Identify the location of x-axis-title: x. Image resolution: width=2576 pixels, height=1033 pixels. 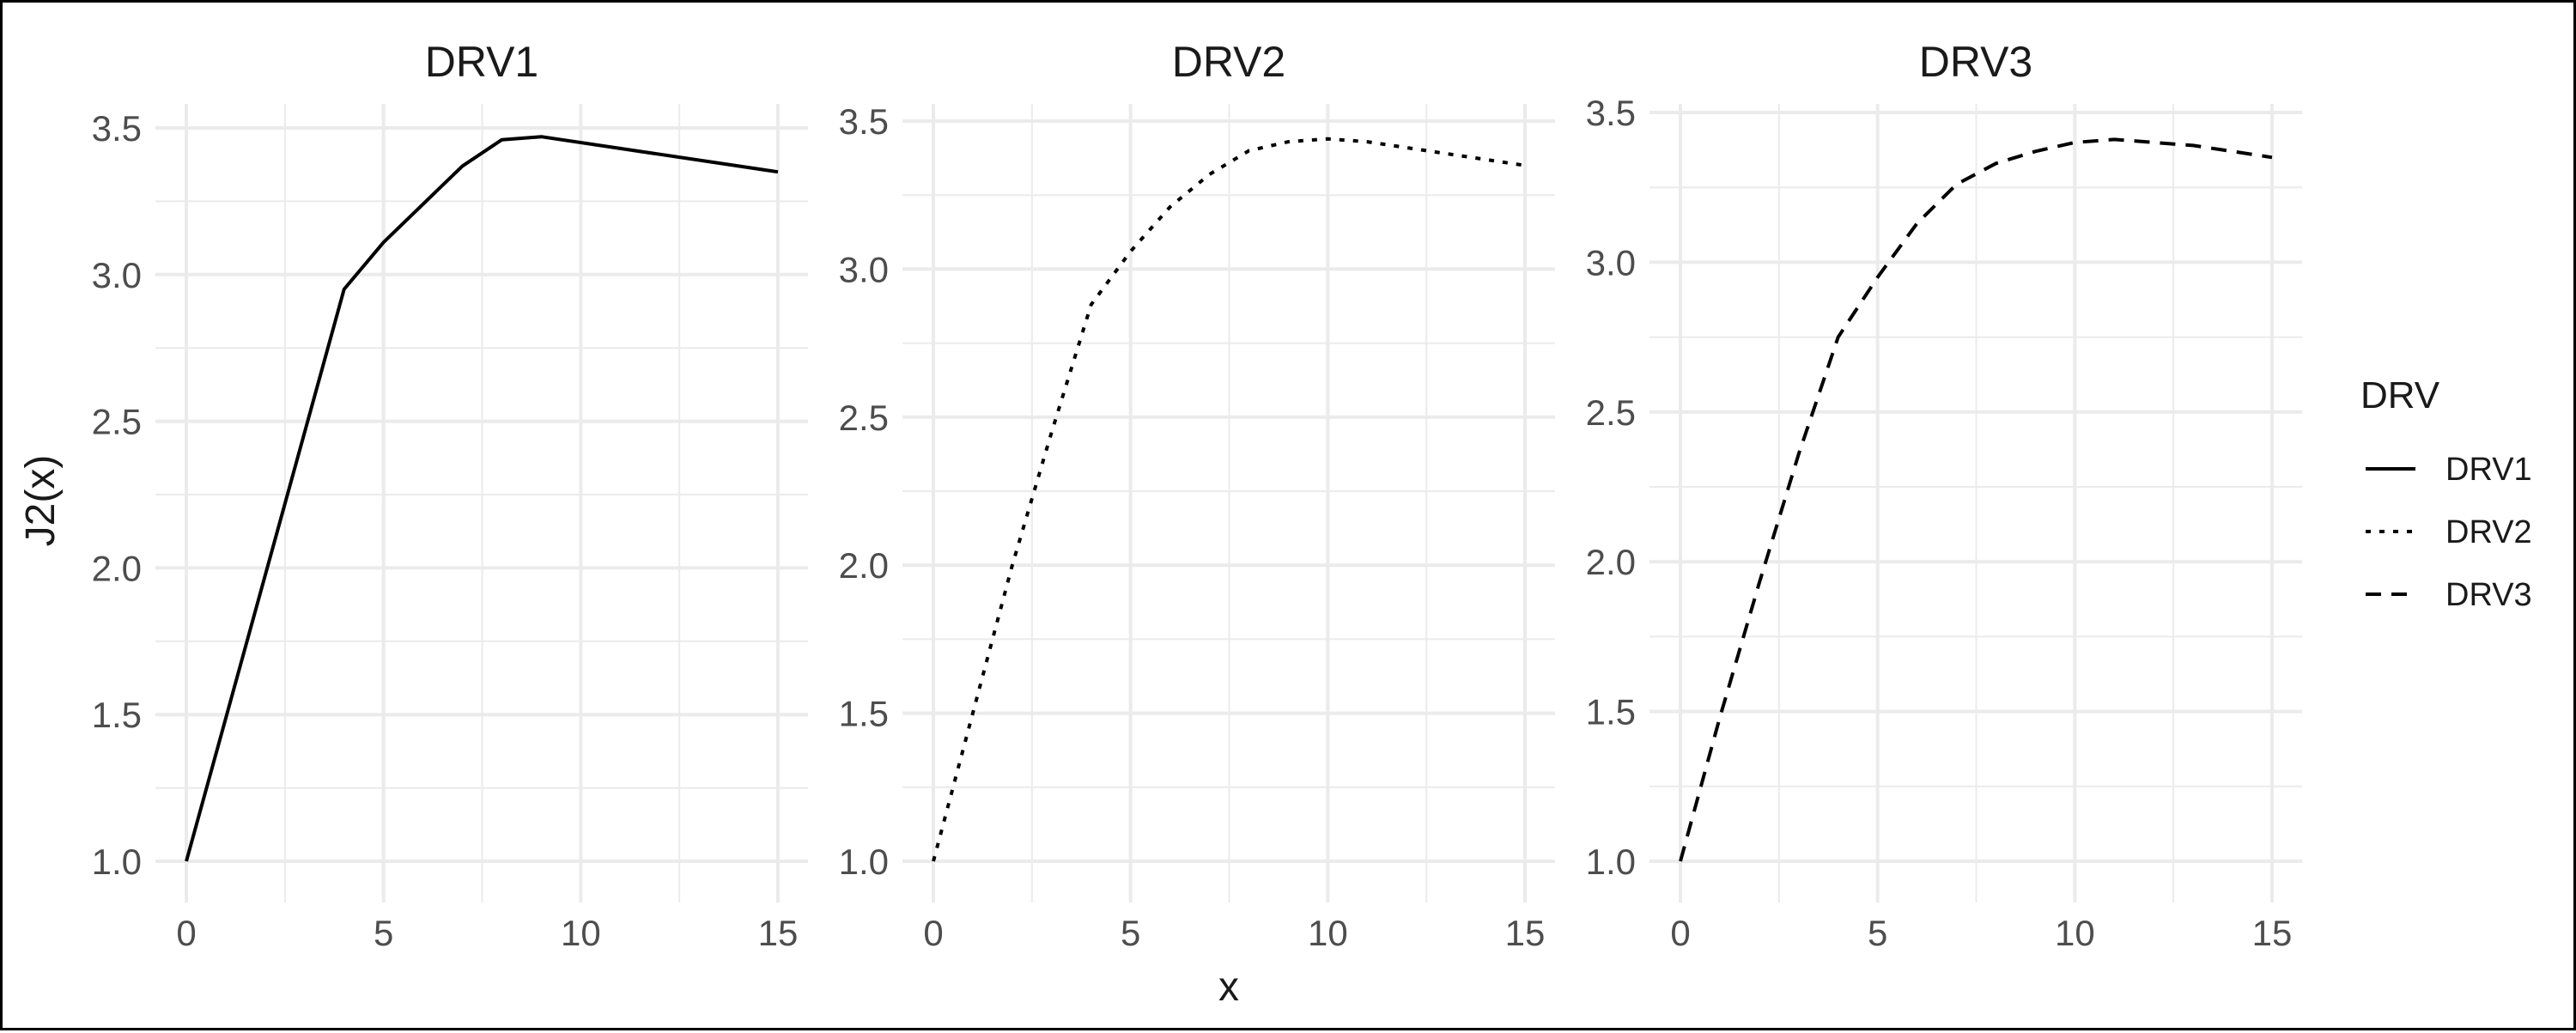
(1228, 987).